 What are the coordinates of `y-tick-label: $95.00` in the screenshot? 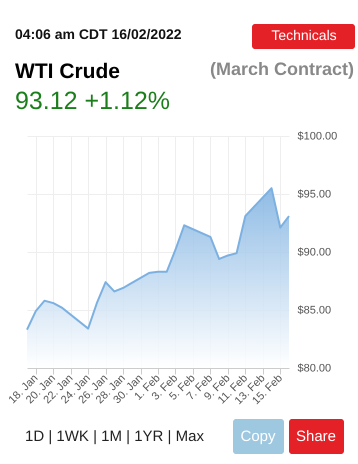 It's located at (315, 194).